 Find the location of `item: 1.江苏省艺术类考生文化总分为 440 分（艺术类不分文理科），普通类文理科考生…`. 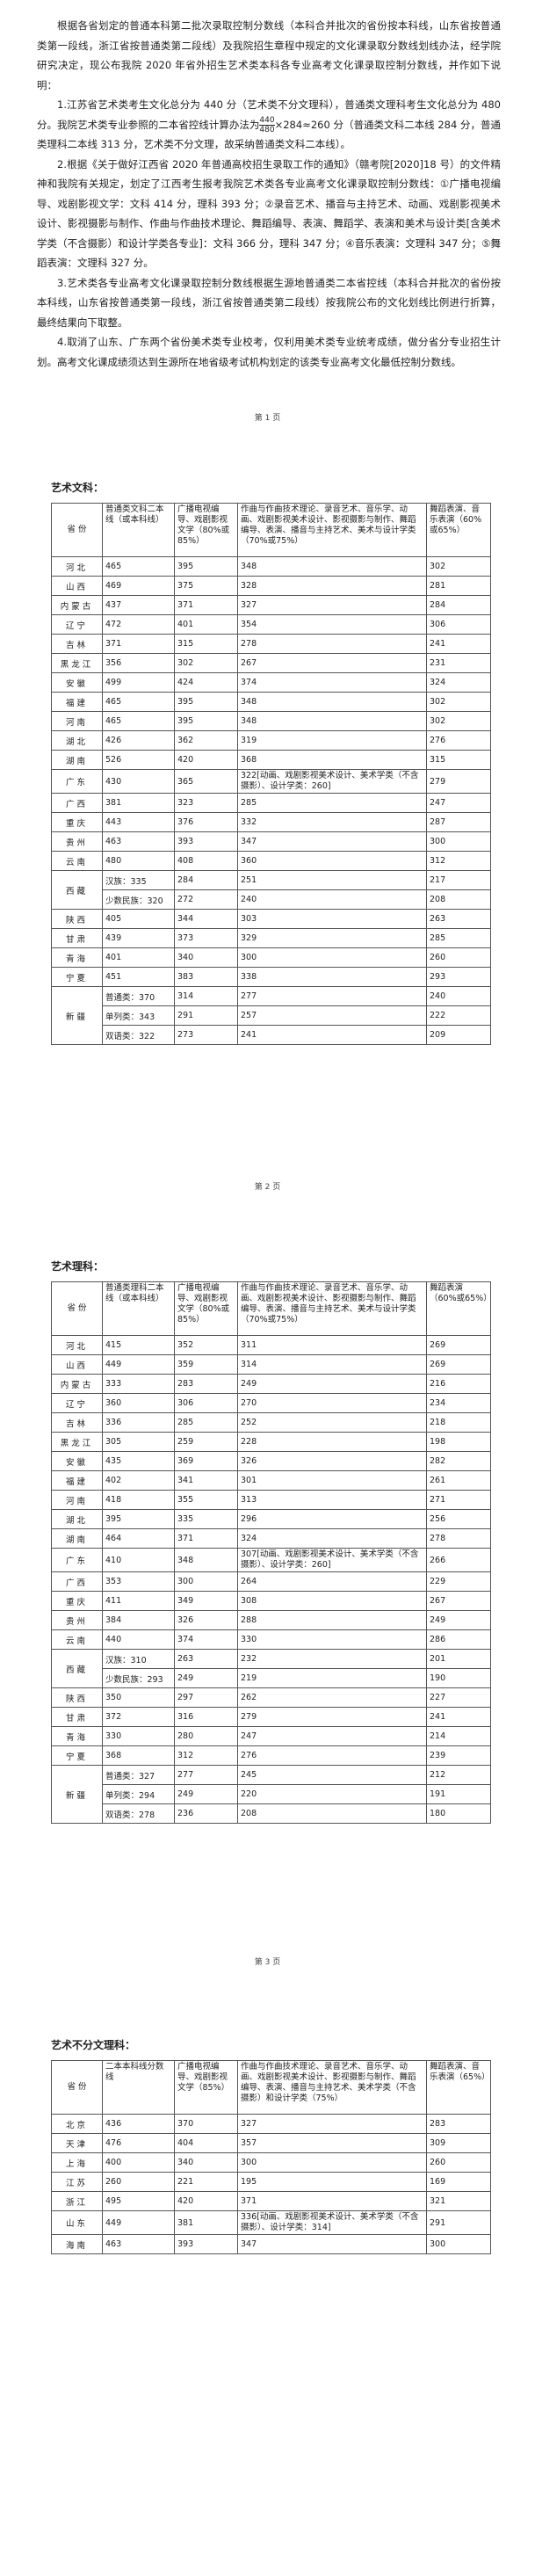

item: 1.江苏省艺术类考生文化总分为 440 分（艺术类不分文理科），普通类文理科考生… is located at coordinates (269, 125).